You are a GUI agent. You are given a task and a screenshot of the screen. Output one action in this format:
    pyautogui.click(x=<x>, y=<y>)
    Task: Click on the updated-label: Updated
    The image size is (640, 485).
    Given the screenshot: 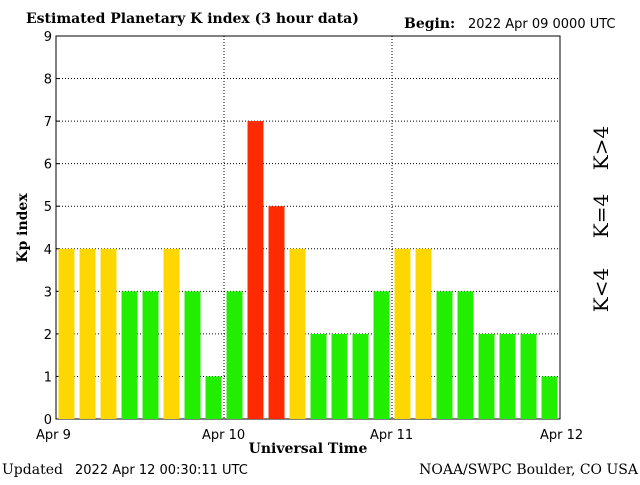 What is the action you would take?
    pyautogui.click(x=32, y=470)
    